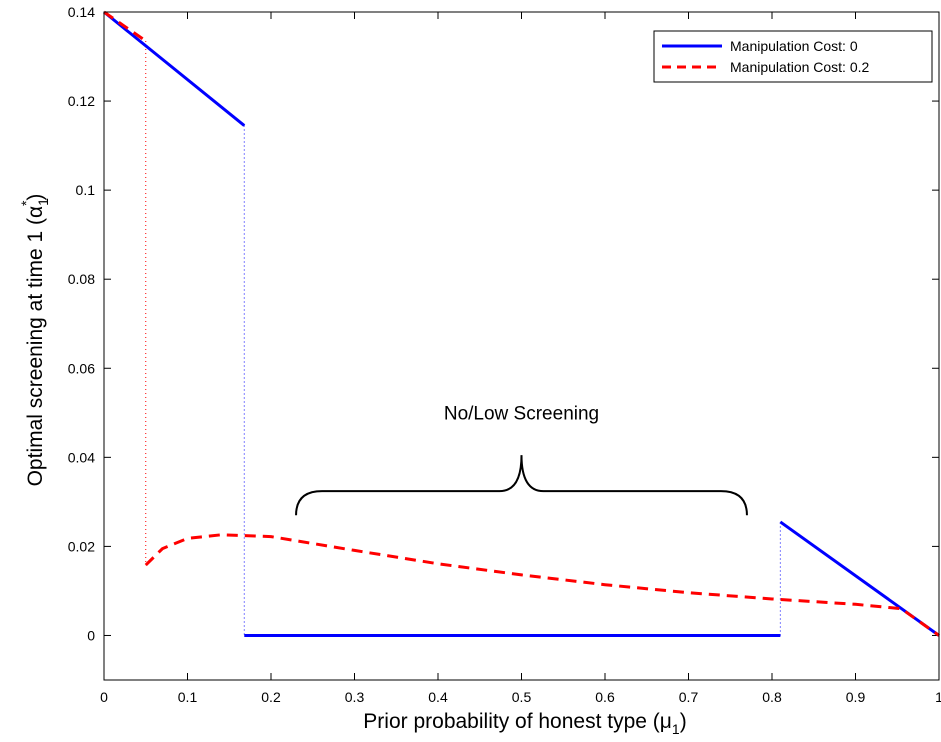 The image size is (941, 742). Describe the element at coordinates (34, 340) in the screenshot. I see `y-axis-label: Optimal screening at time 1 (α1*)` at that location.